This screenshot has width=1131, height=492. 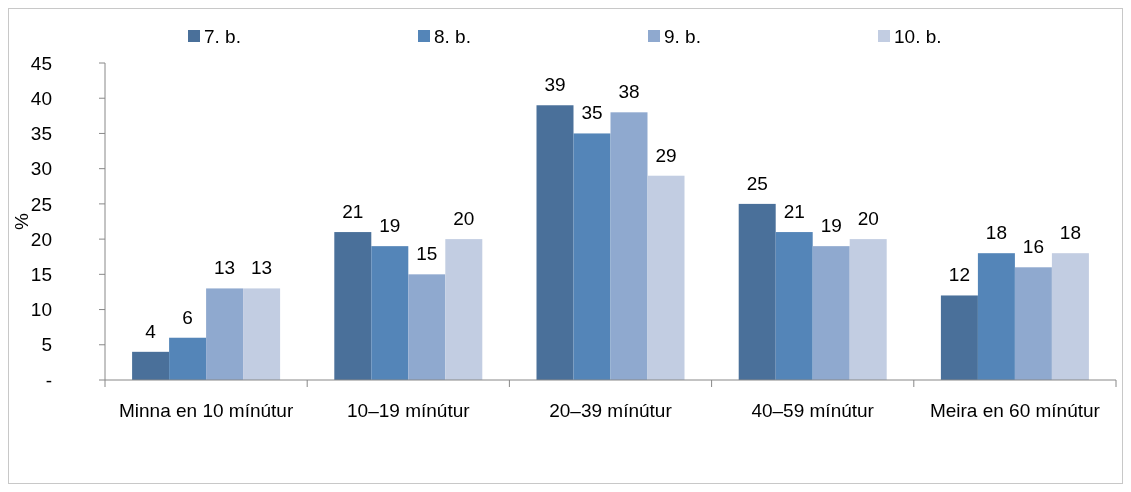 I want to click on legend-label: 9. b., so click(x=682, y=36).